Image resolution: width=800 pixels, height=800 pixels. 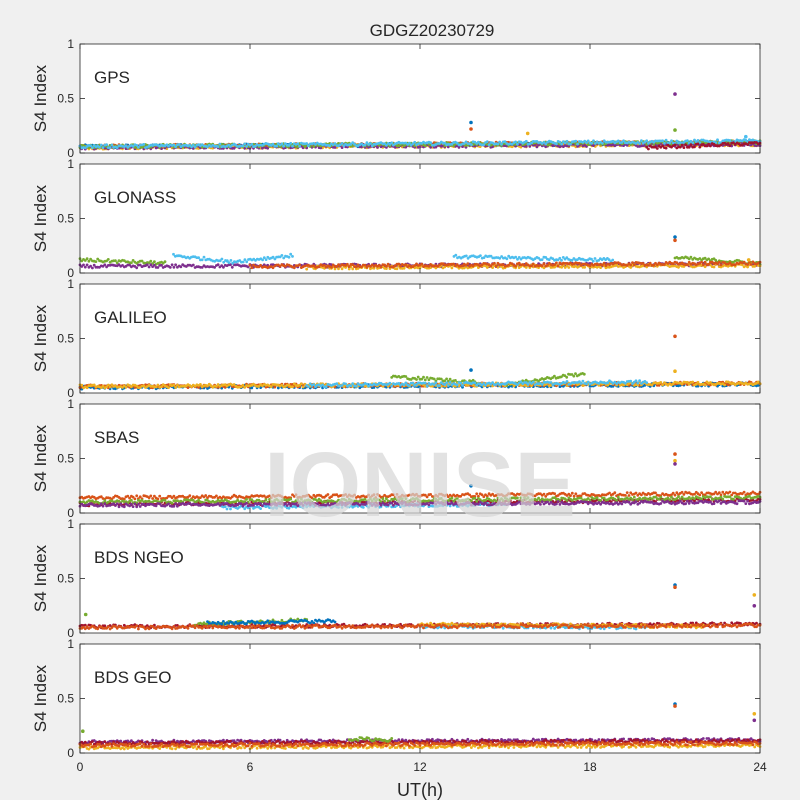 What do you see at coordinates (135, 197) in the screenshot?
I see `panel-label: GLONASS` at bounding box center [135, 197].